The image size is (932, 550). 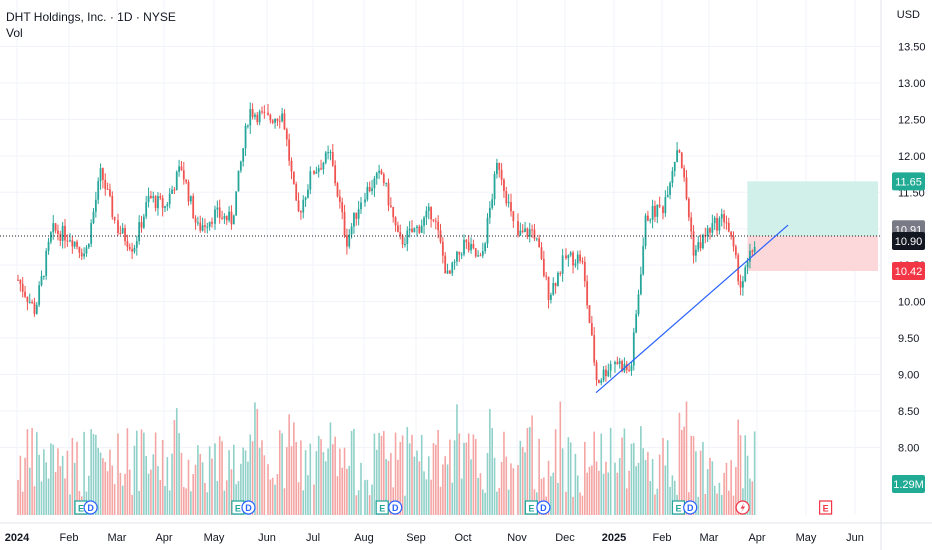 I want to click on profit-target-zone, so click(x=812, y=209).